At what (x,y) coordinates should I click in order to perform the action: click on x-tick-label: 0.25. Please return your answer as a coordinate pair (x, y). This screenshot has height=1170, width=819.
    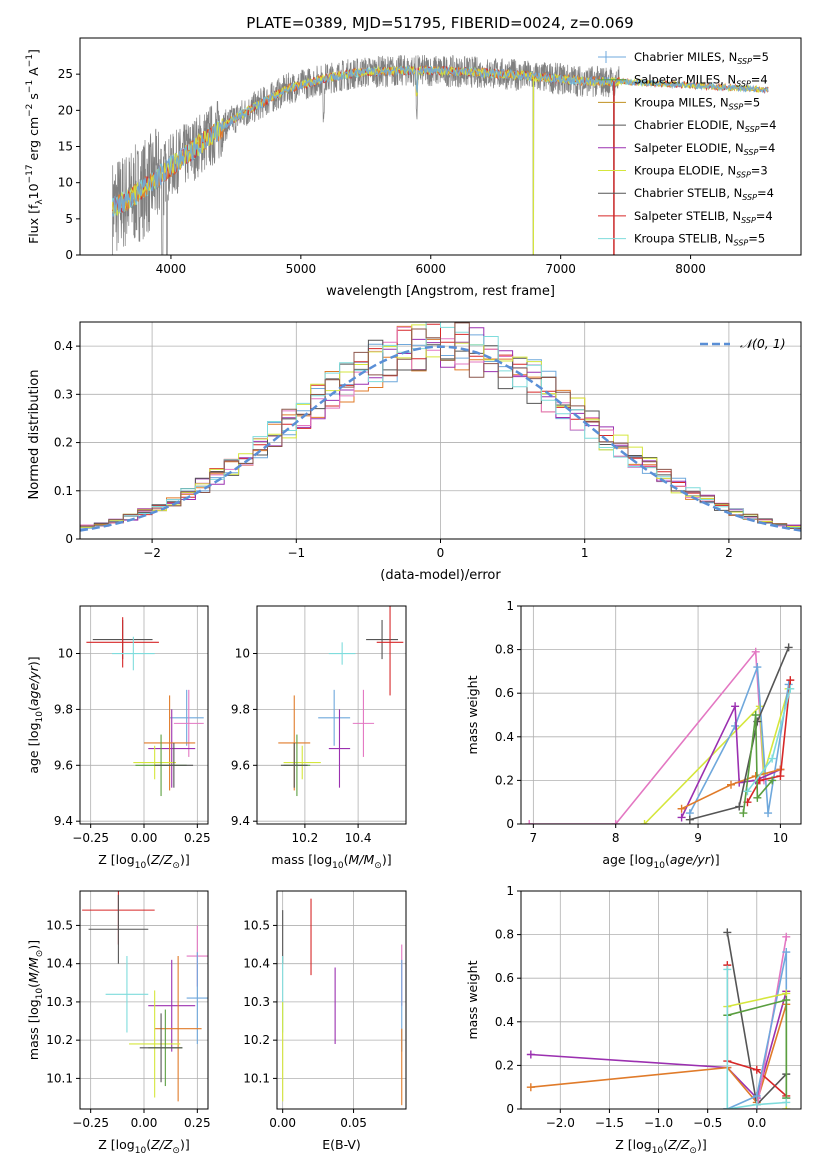
    Looking at the image, I should click on (197, 1123).